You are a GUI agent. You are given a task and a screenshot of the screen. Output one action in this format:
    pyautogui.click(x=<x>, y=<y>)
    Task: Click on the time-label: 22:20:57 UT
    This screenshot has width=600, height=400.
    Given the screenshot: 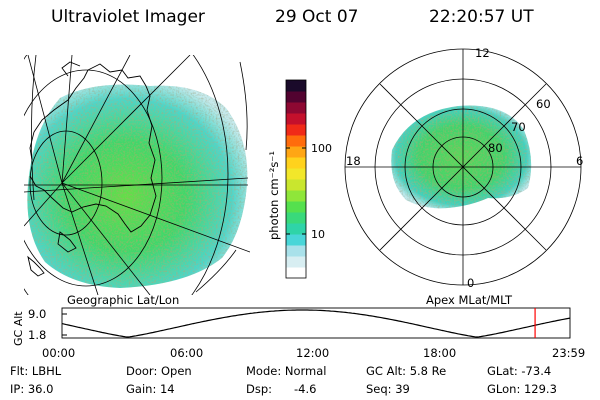 What is the action you would take?
    pyautogui.click(x=481, y=17)
    